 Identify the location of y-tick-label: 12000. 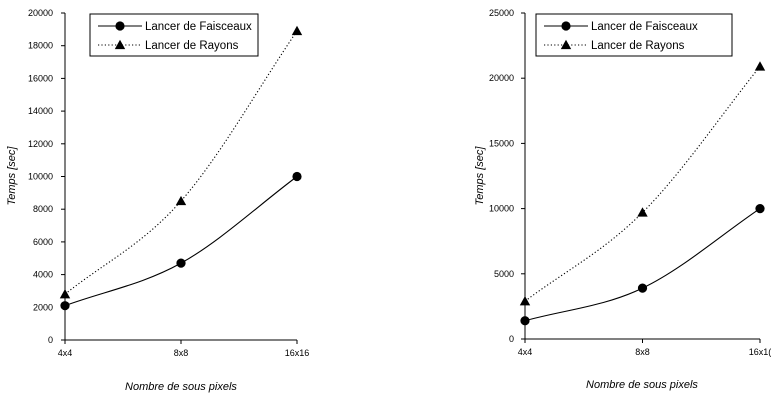
(40, 144).